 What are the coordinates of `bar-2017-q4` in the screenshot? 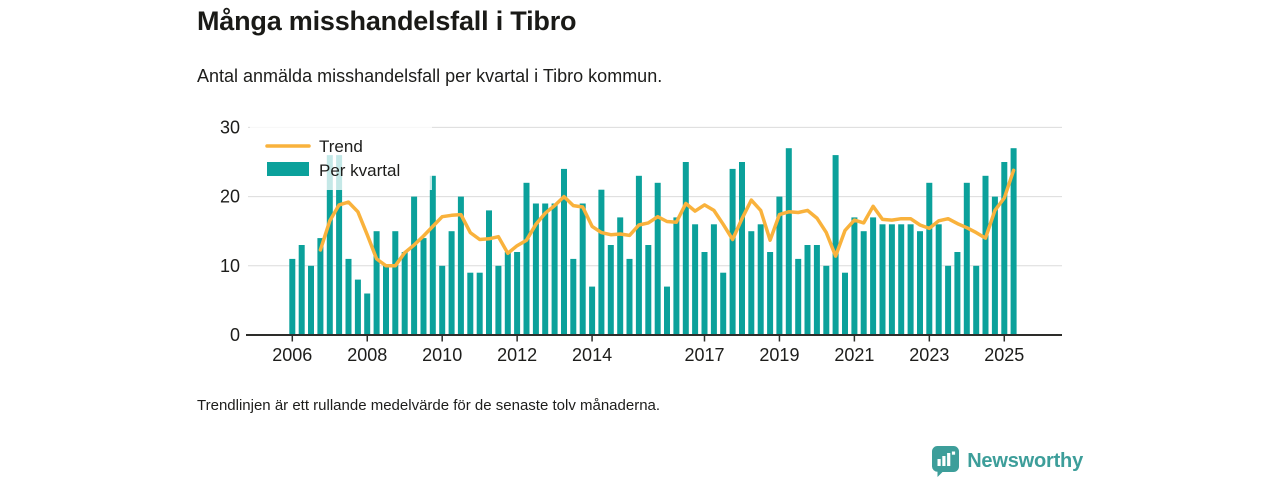 It's located at (732, 251).